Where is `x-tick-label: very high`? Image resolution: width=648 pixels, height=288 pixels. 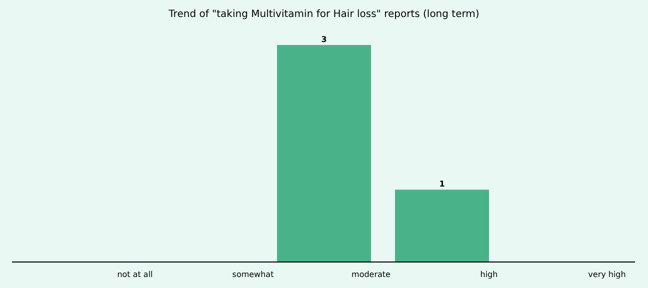
x-tick-label: very high is located at coordinates (607, 274).